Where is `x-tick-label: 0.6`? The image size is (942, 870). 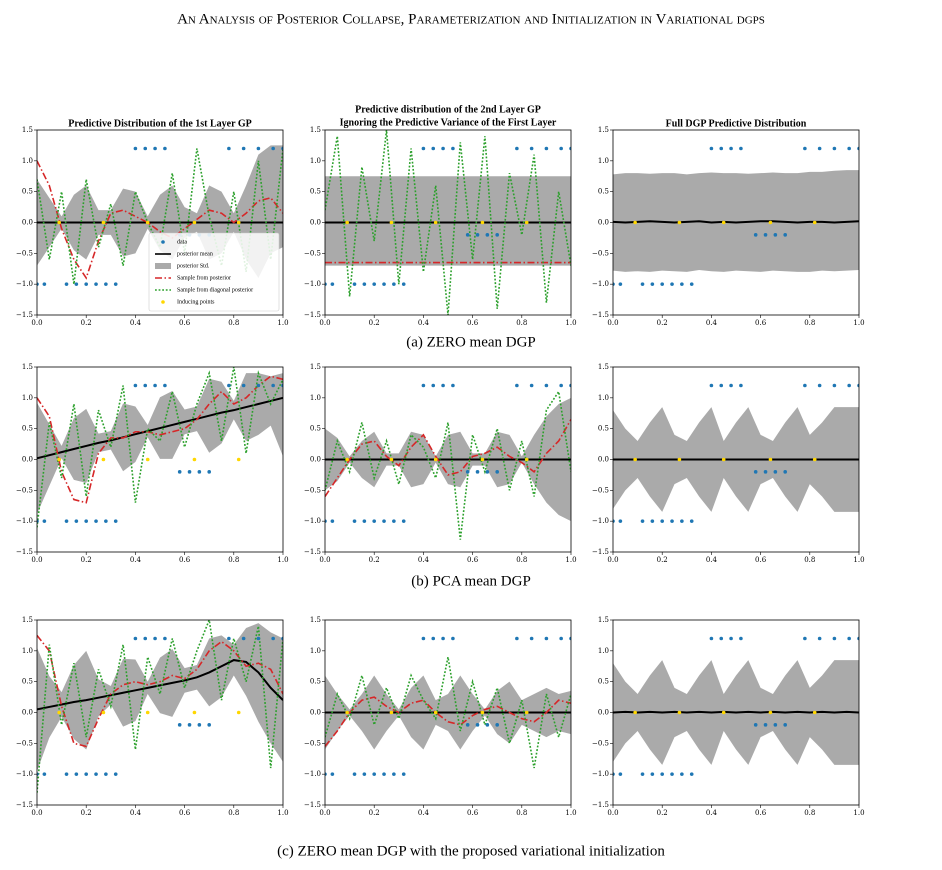
x-tick-label: 0.6 is located at coordinates (473, 560).